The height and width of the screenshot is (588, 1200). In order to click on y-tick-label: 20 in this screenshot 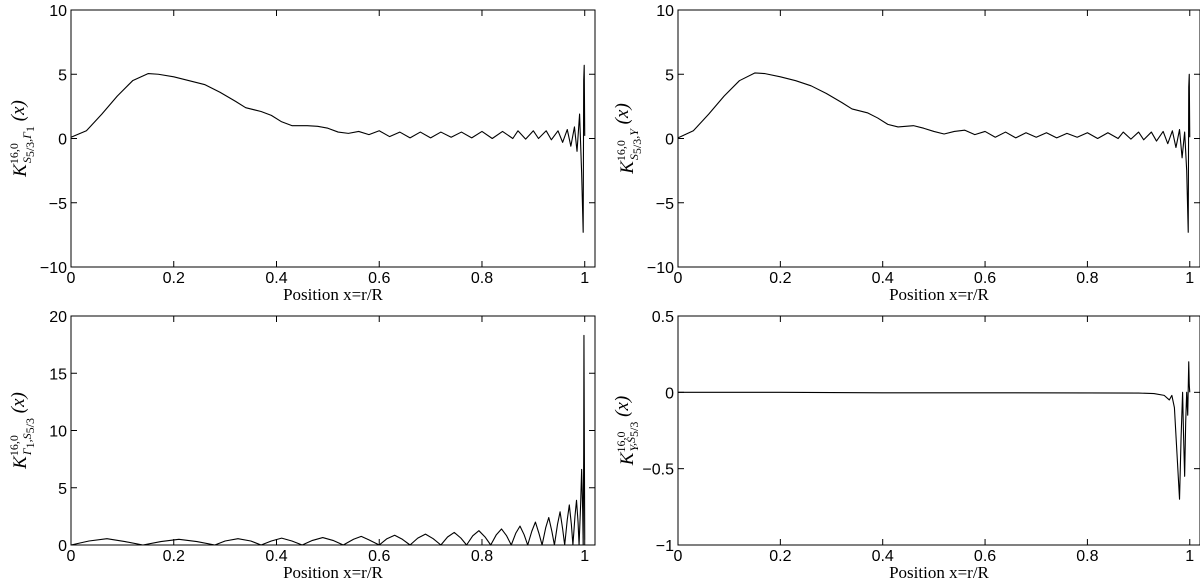, I will do `click(58, 317)`.